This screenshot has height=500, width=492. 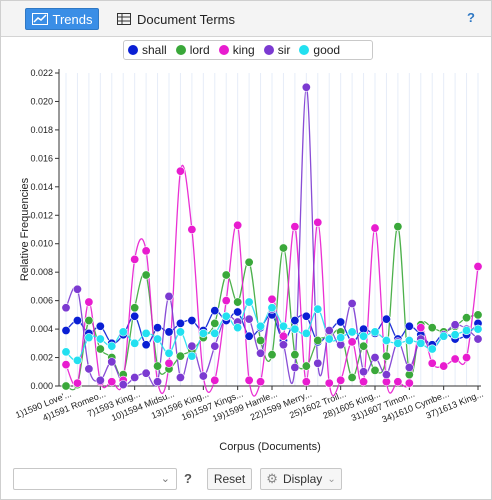 I want to click on y-tick-label: 0.006, so click(x=41, y=301).